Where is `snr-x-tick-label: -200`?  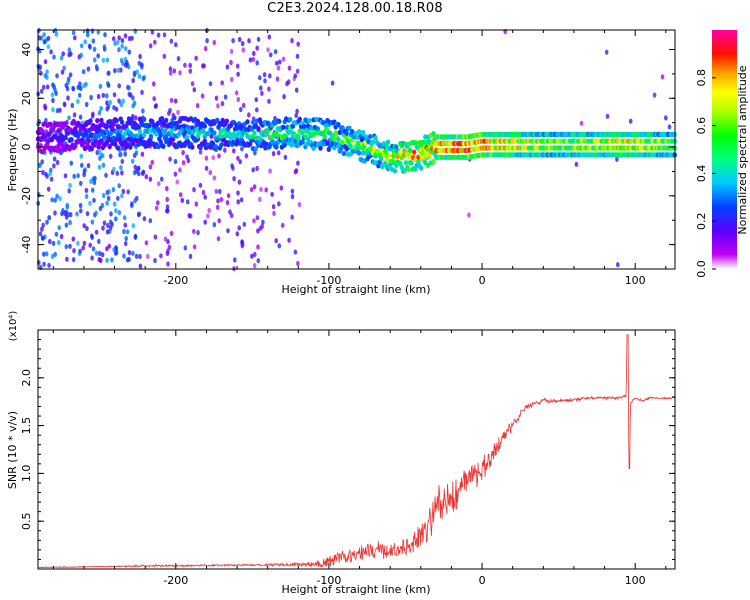
snr-x-tick-label: -200 is located at coordinates (175, 580).